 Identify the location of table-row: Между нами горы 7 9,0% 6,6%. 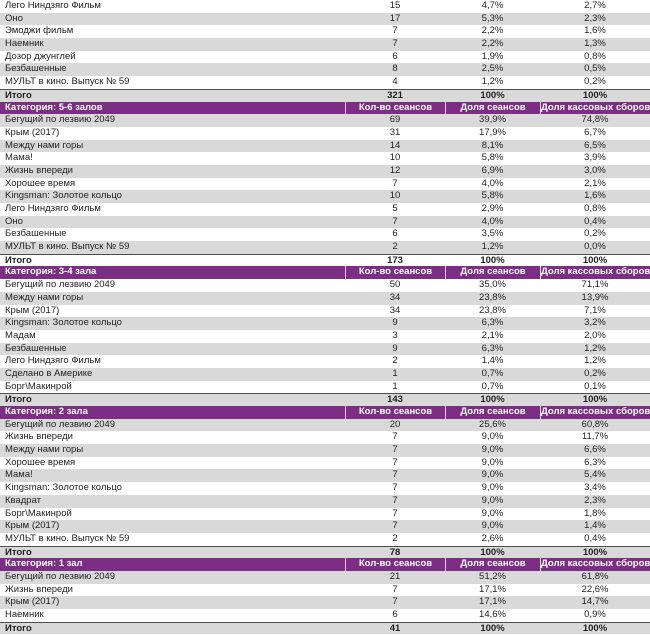
(325, 450).